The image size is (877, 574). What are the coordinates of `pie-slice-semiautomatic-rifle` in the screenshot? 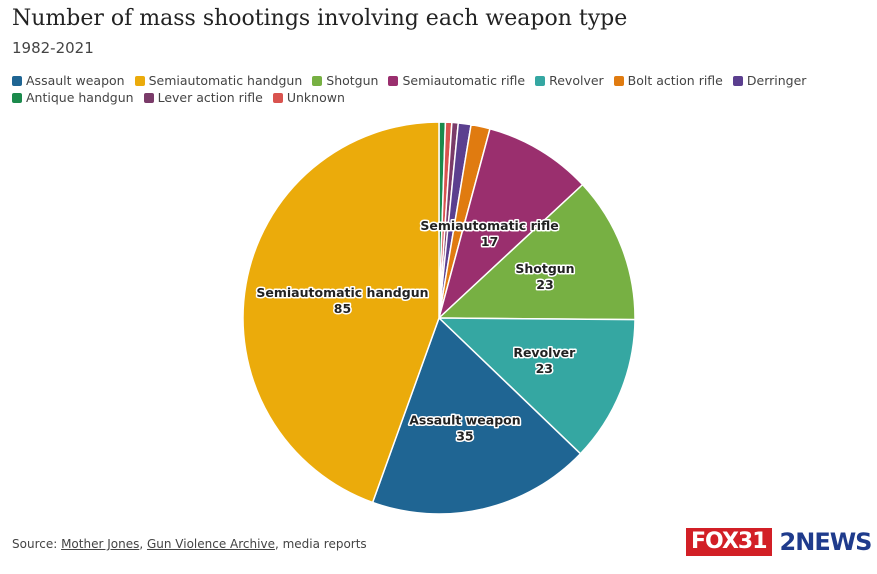 It's located at (510, 224).